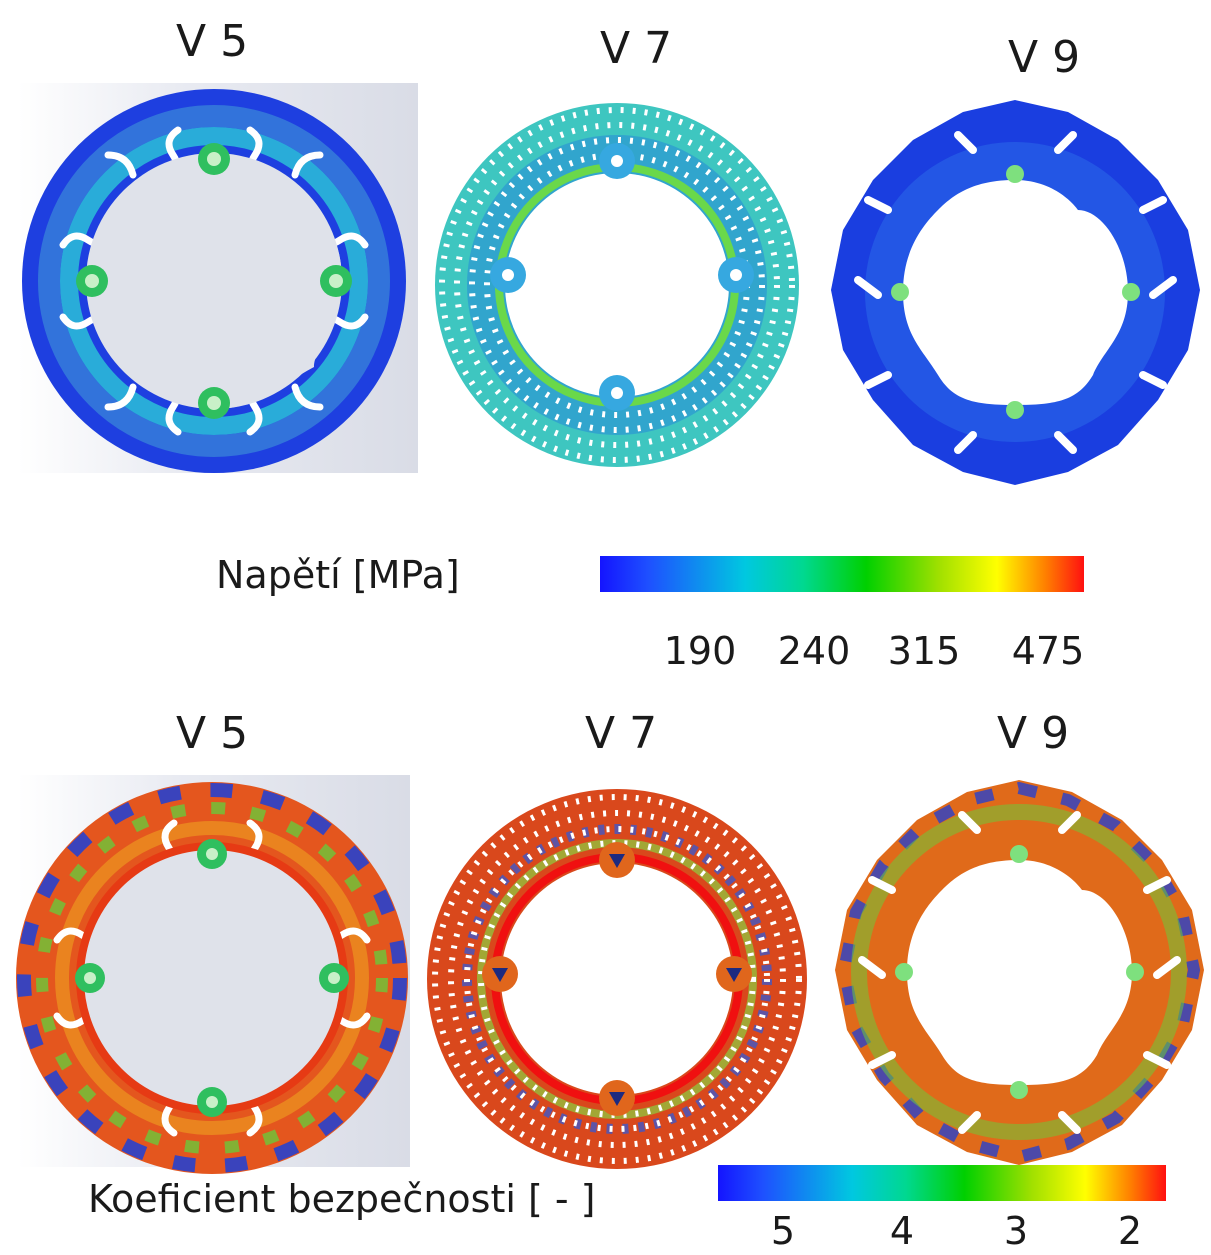 Image resolution: width=1211 pixels, height=1255 pixels. What do you see at coordinates (902, 1231) in the screenshot?
I see `tick-safety-2: 4` at bounding box center [902, 1231].